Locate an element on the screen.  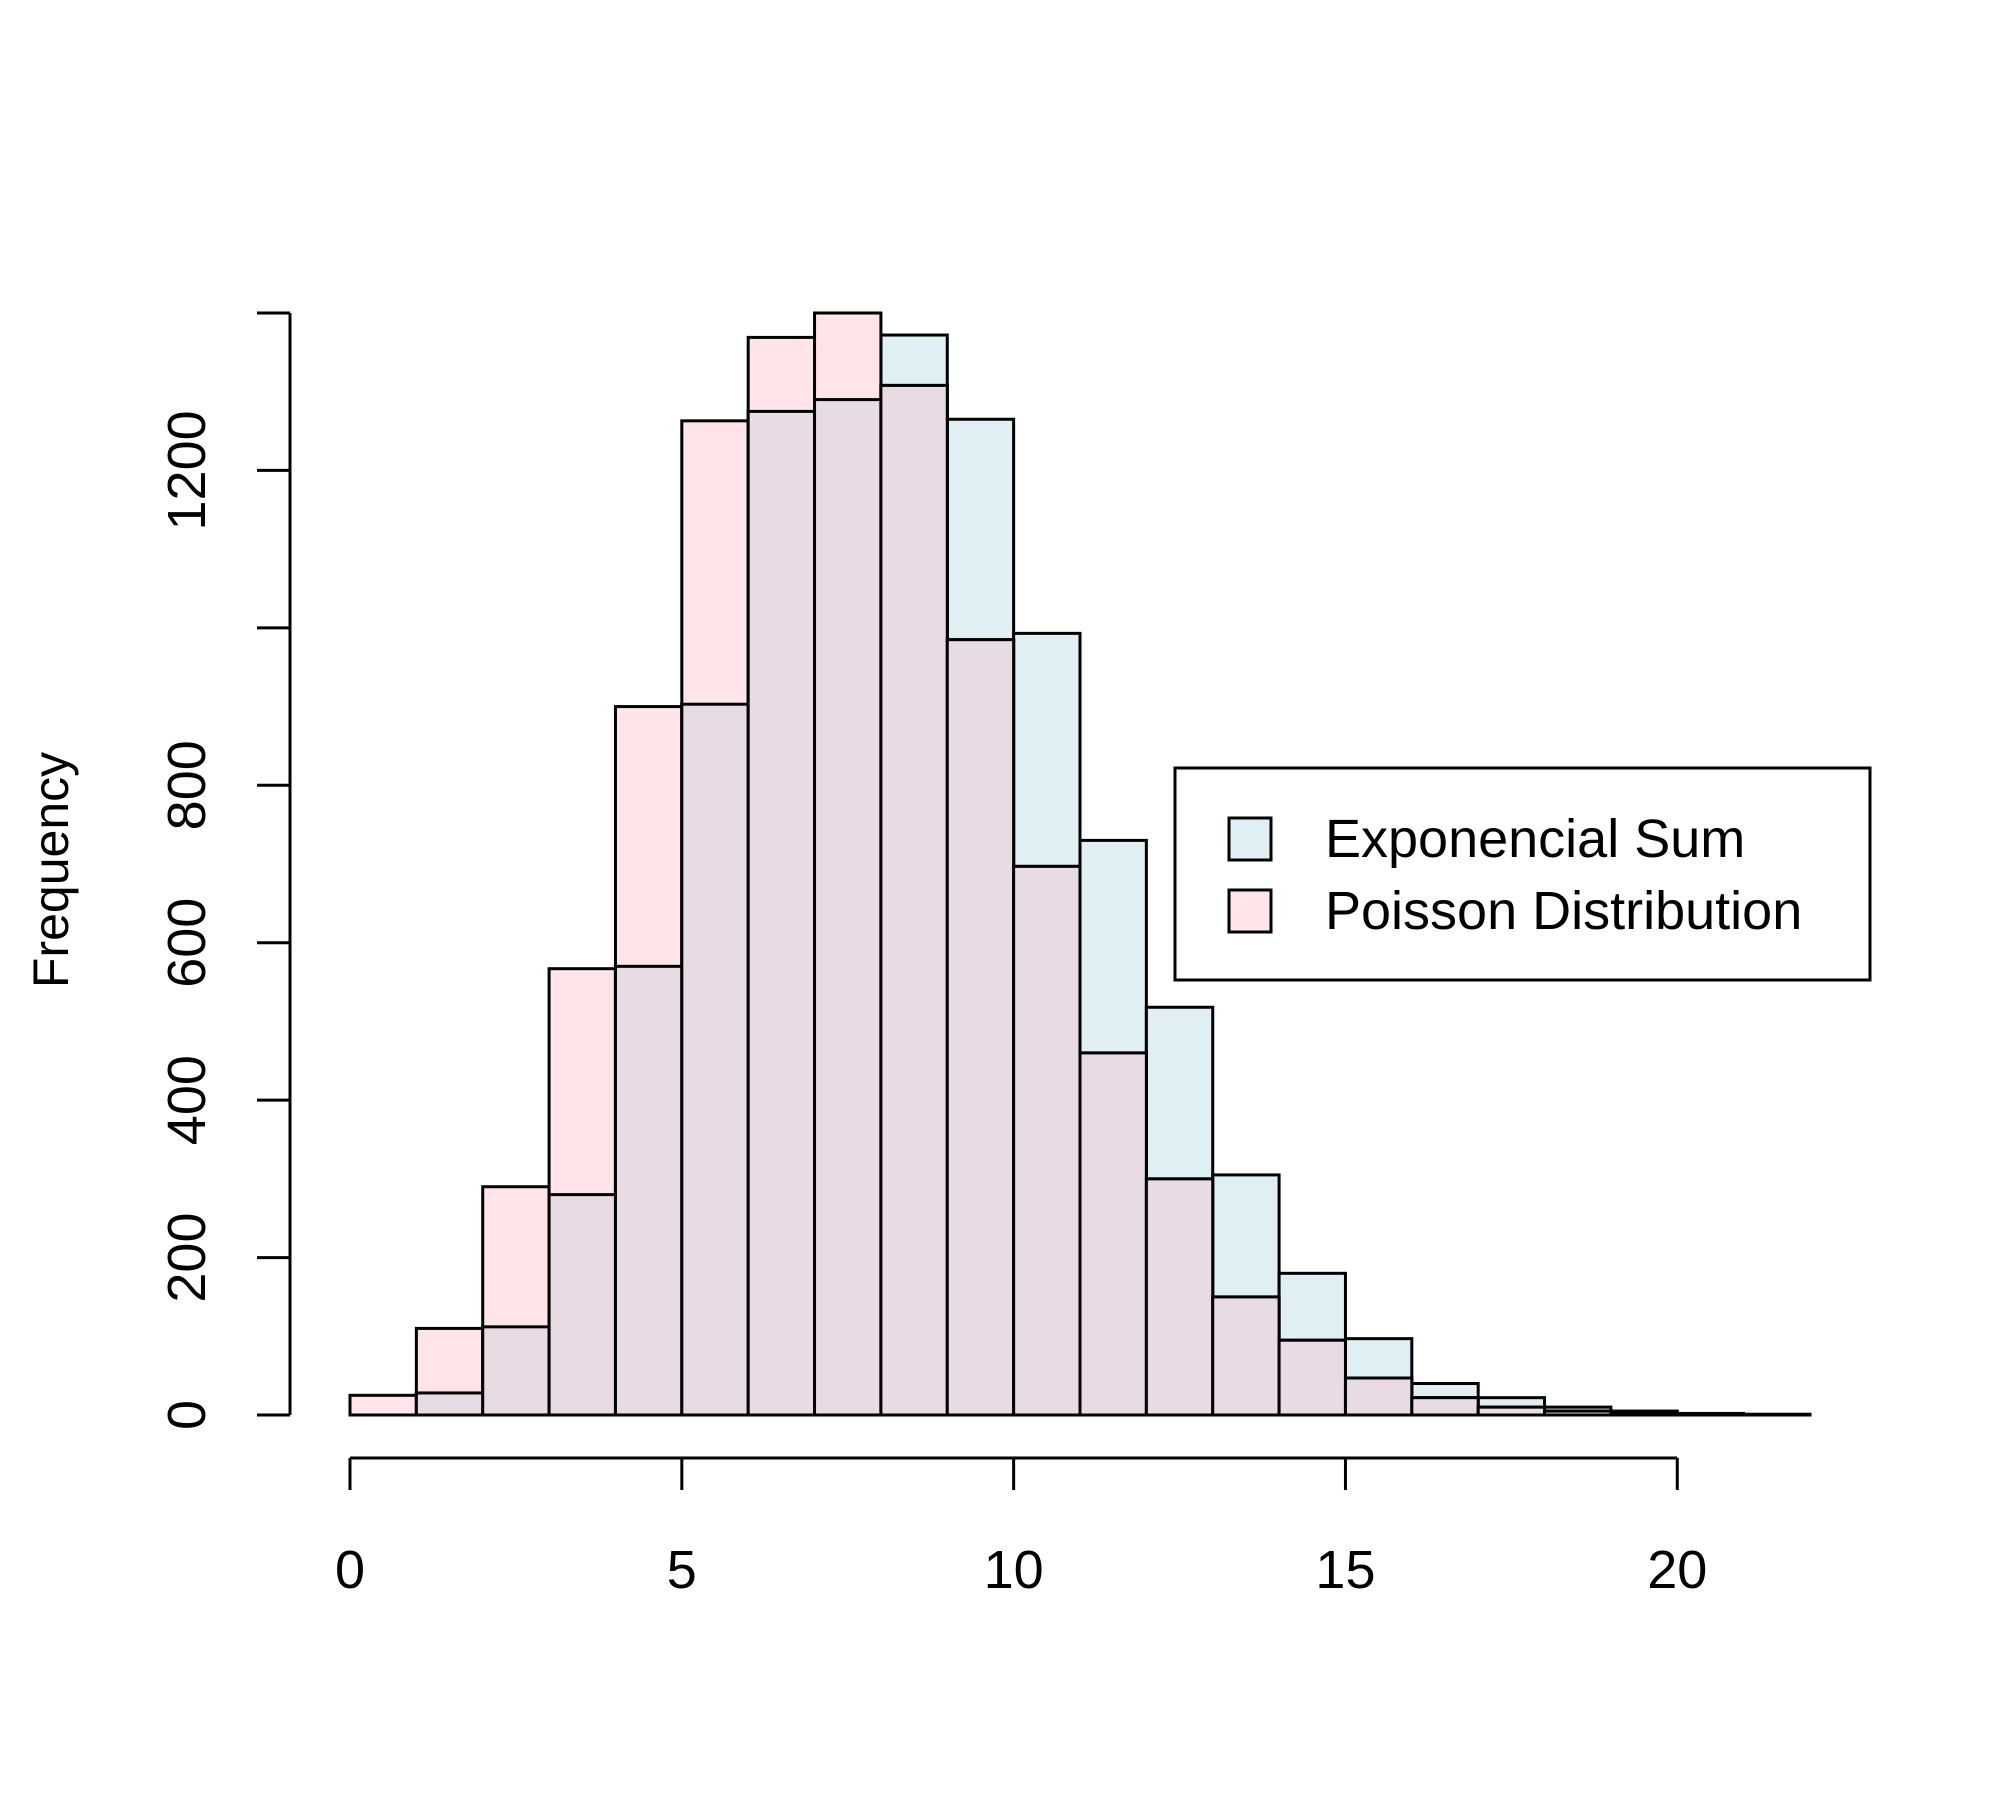
legend: Exponencial Sum Poisson Distribution is located at coordinates (1522, 874).